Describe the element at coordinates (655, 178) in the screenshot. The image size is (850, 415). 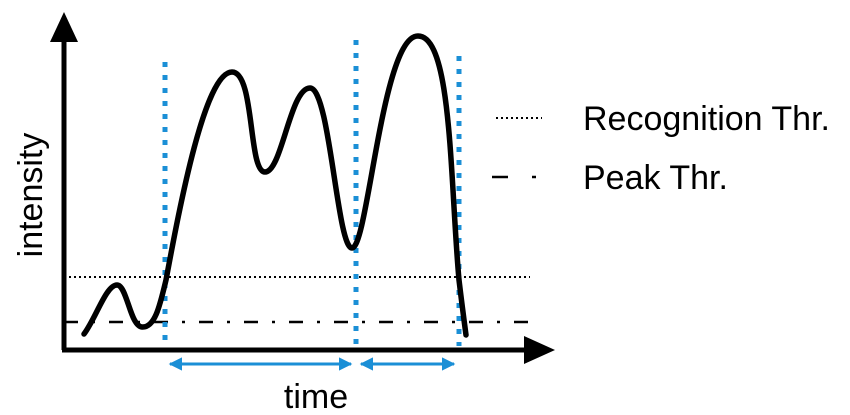
I see `legend-label-peak: Peak Thr.` at that location.